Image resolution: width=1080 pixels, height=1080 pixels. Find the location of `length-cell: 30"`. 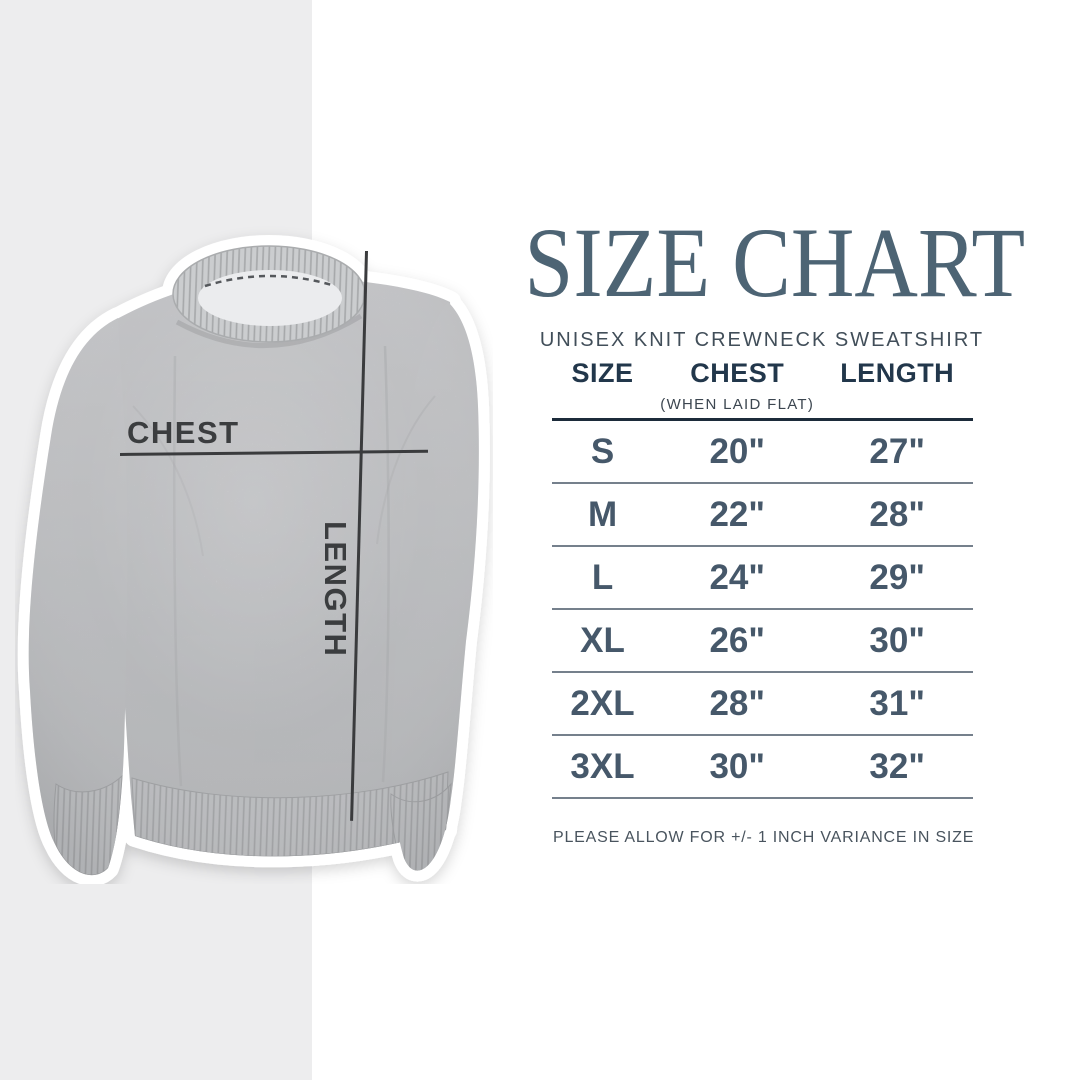

length-cell: 30" is located at coordinates (897, 640).